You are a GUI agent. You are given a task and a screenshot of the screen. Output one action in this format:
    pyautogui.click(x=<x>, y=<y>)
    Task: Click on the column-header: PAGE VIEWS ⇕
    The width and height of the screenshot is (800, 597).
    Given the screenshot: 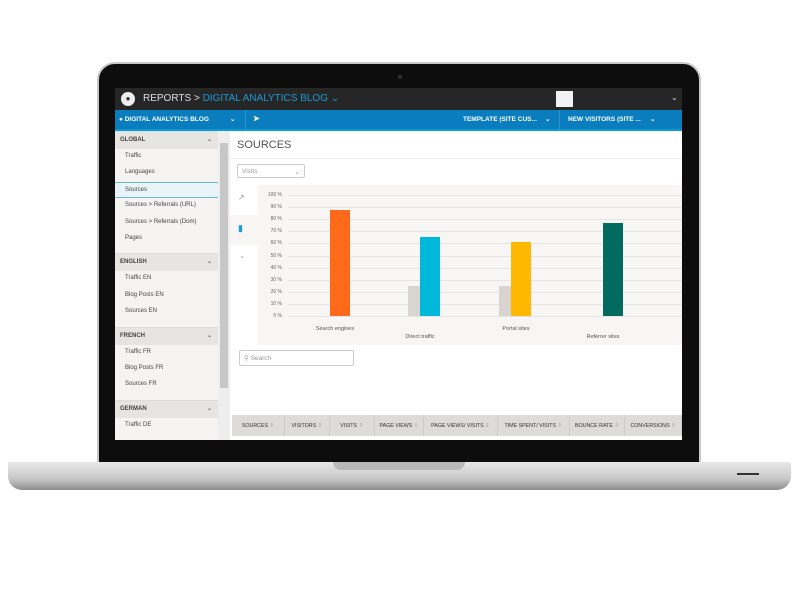 What is the action you would take?
    pyautogui.click(x=399, y=425)
    